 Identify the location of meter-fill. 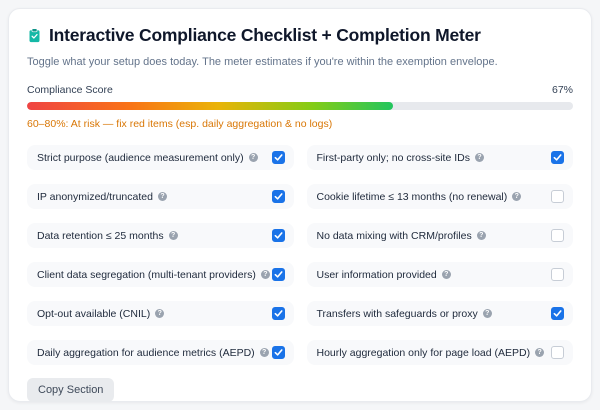
(210, 106).